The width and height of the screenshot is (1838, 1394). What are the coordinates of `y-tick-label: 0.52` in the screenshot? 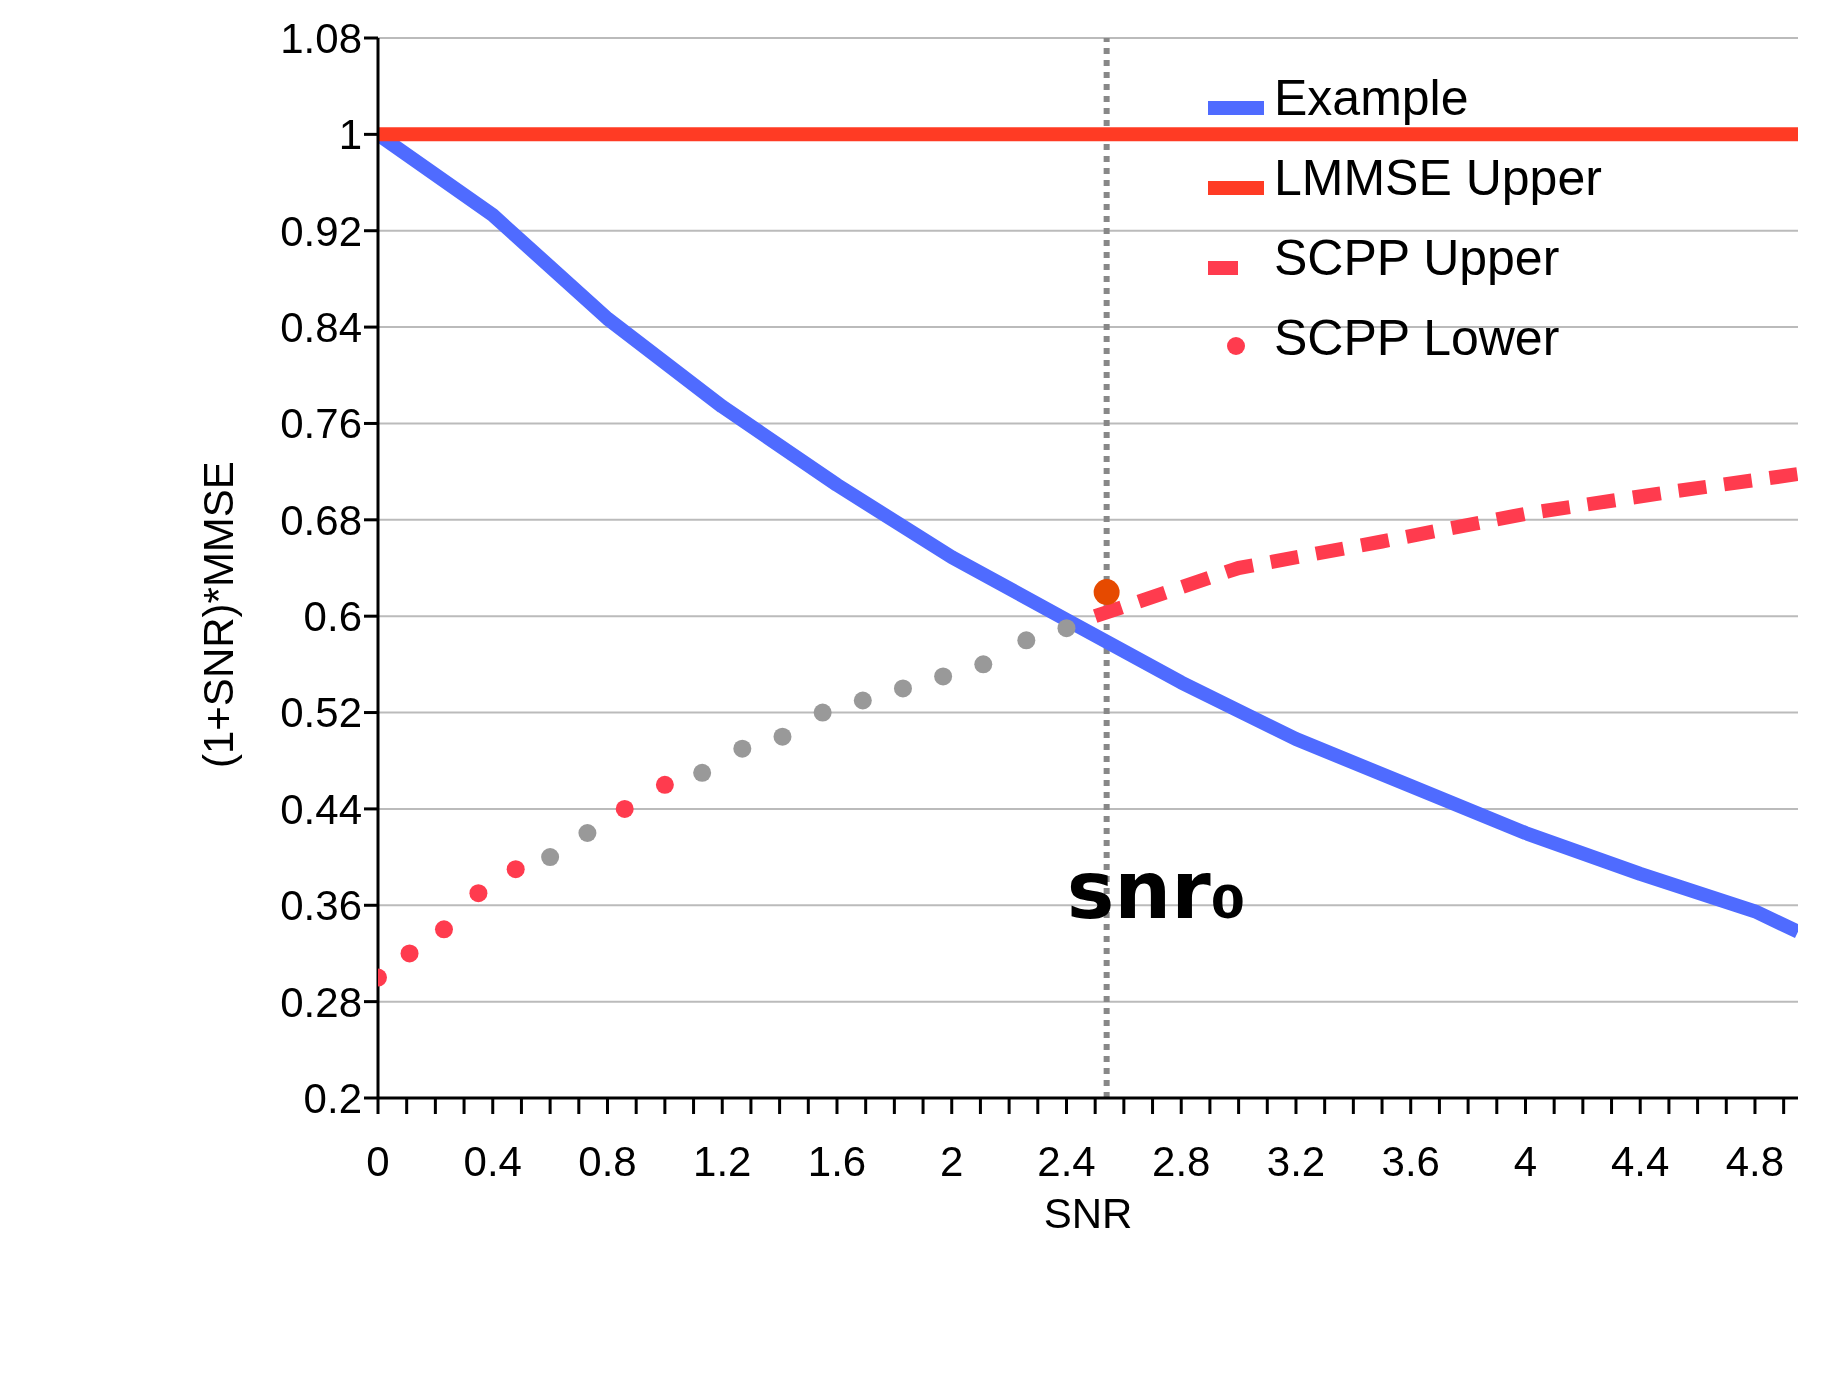 It's located at (321, 713).